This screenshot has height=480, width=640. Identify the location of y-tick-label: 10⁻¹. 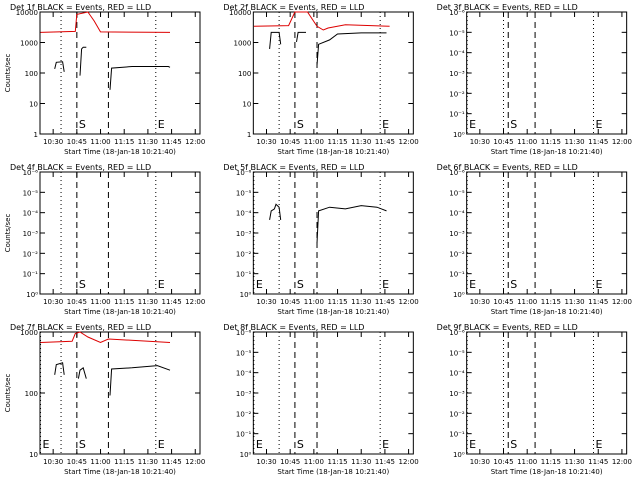
(457, 435).